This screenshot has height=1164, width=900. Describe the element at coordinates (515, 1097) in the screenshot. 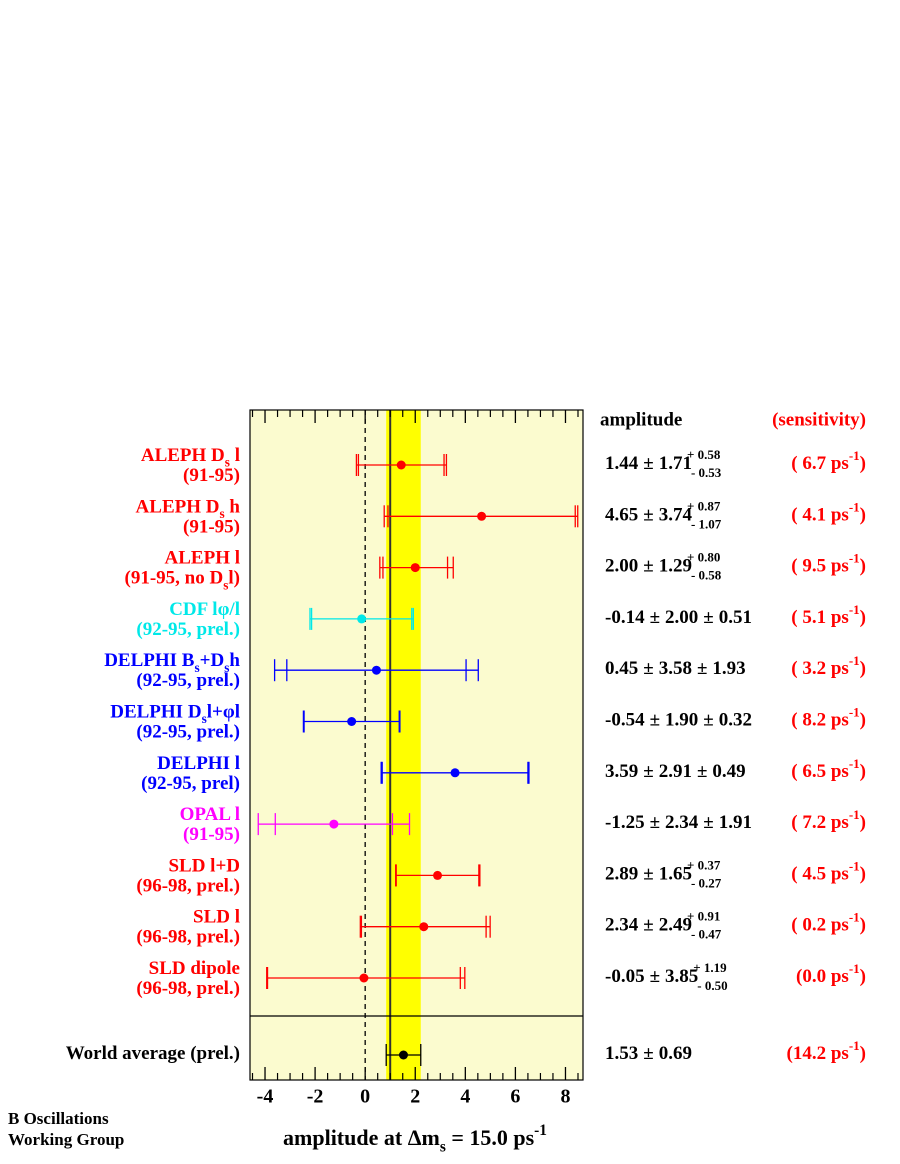

I see `x-tick-label: 6` at that location.